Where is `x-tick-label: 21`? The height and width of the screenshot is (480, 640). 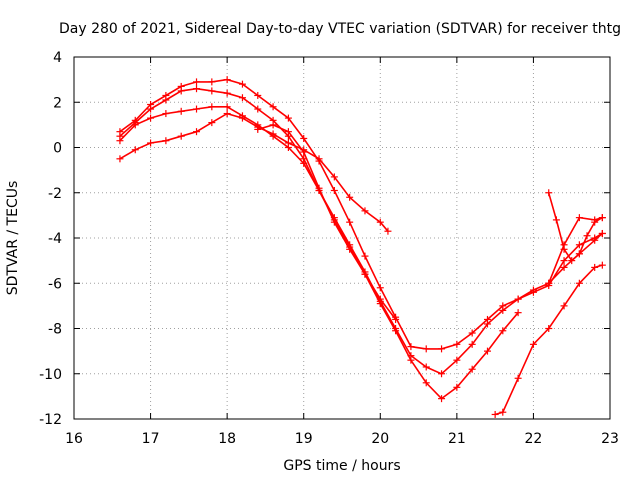
x-tick-label: 21 is located at coordinates (457, 439).